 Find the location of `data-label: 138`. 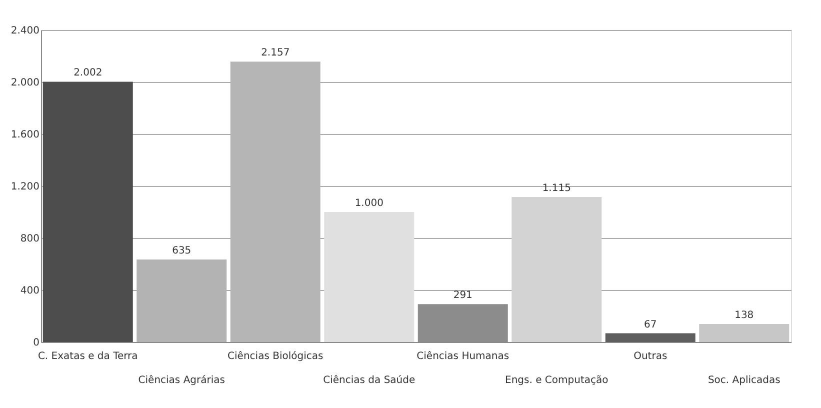

data-label: 138 is located at coordinates (744, 316).